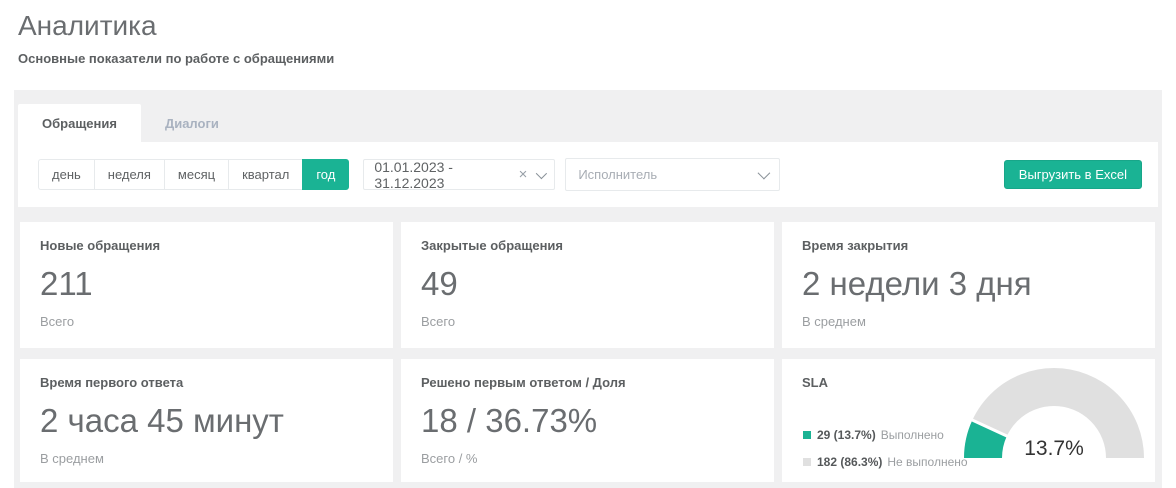  Describe the element at coordinates (66, 283) in the screenshot. I see `card-value: 211` at that location.